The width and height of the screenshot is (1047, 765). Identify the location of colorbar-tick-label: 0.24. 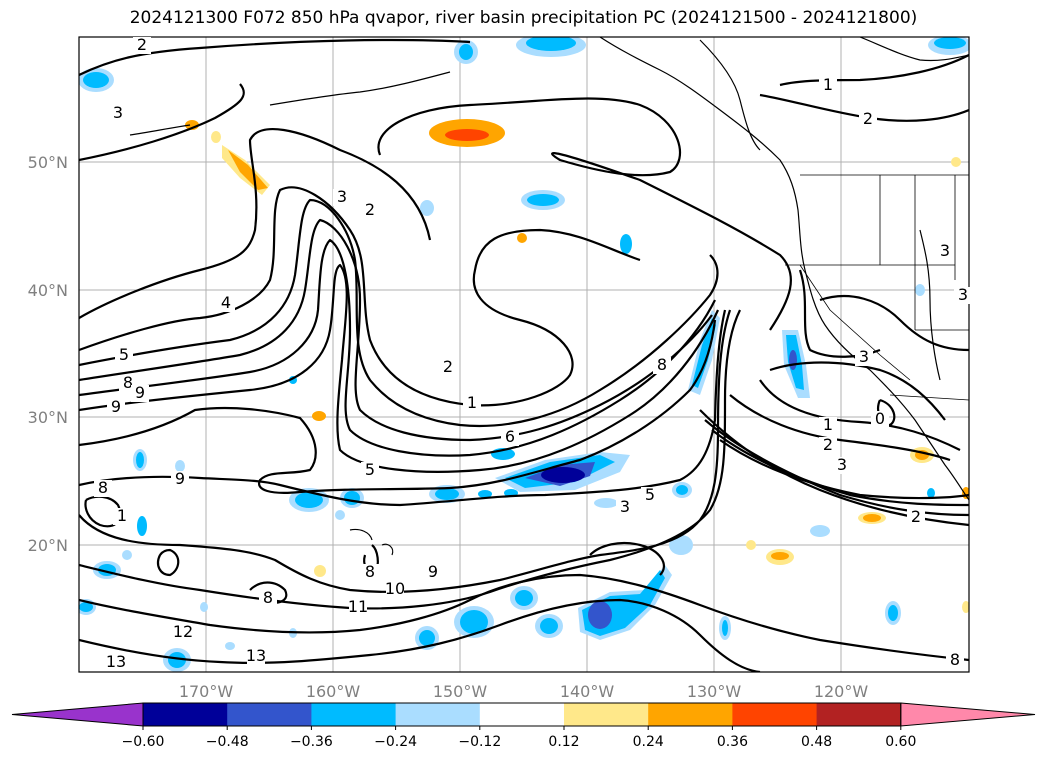
(648, 742).